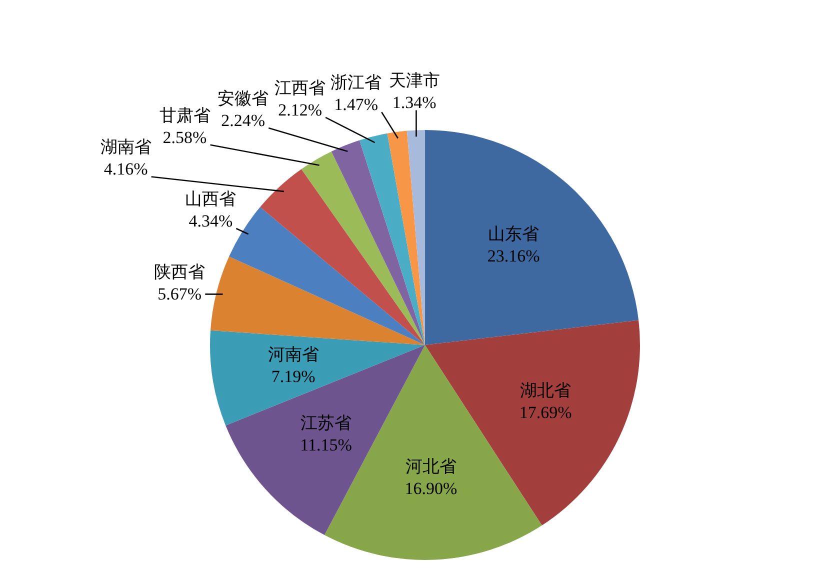 Image resolution: width=830 pixels, height=582 pixels. What do you see at coordinates (180, 283) in the screenshot?
I see `data-label: 陕西省 5.67%` at bounding box center [180, 283].